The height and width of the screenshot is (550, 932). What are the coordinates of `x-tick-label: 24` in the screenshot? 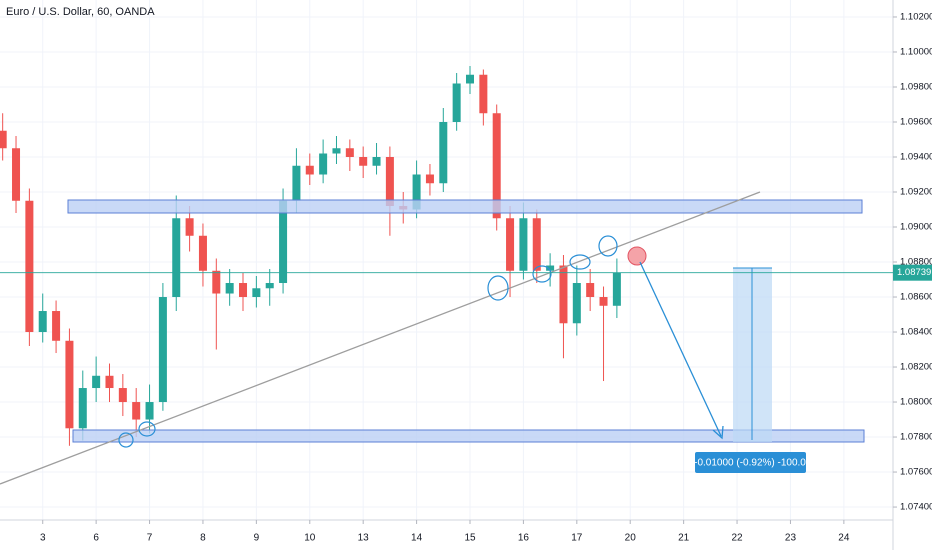 It's located at (844, 538).